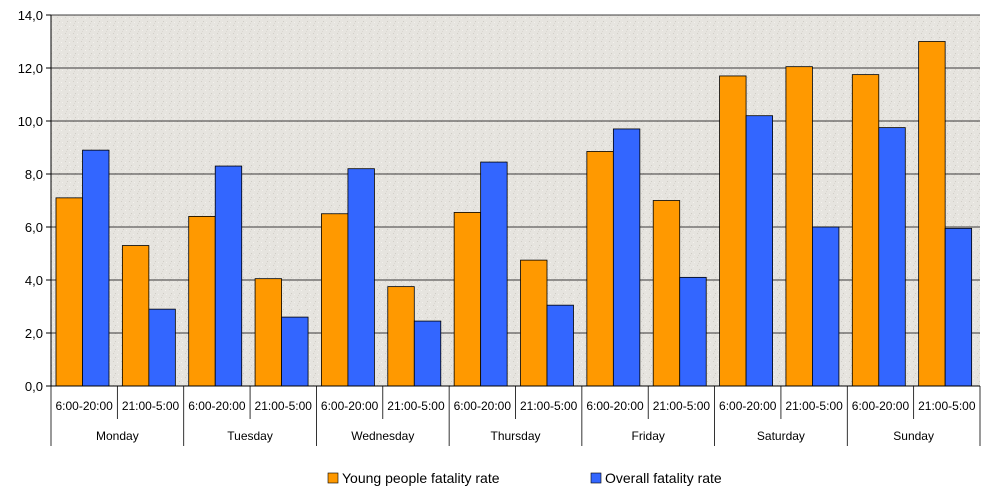  Describe the element at coordinates (333, 478) in the screenshot. I see `legend-swatch-young` at that location.